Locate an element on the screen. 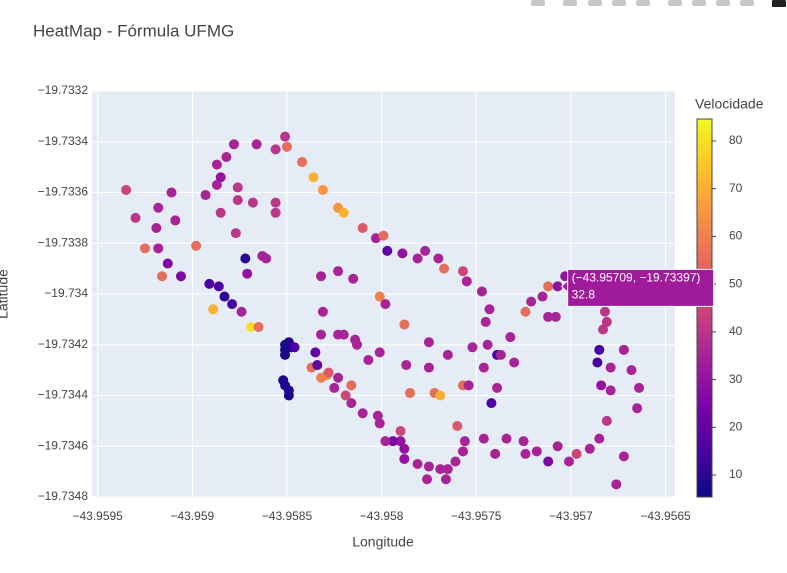 The height and width of the screenshot is (573, 787). x-tick-label: −43.9565 is located at coordinates (665, 516).